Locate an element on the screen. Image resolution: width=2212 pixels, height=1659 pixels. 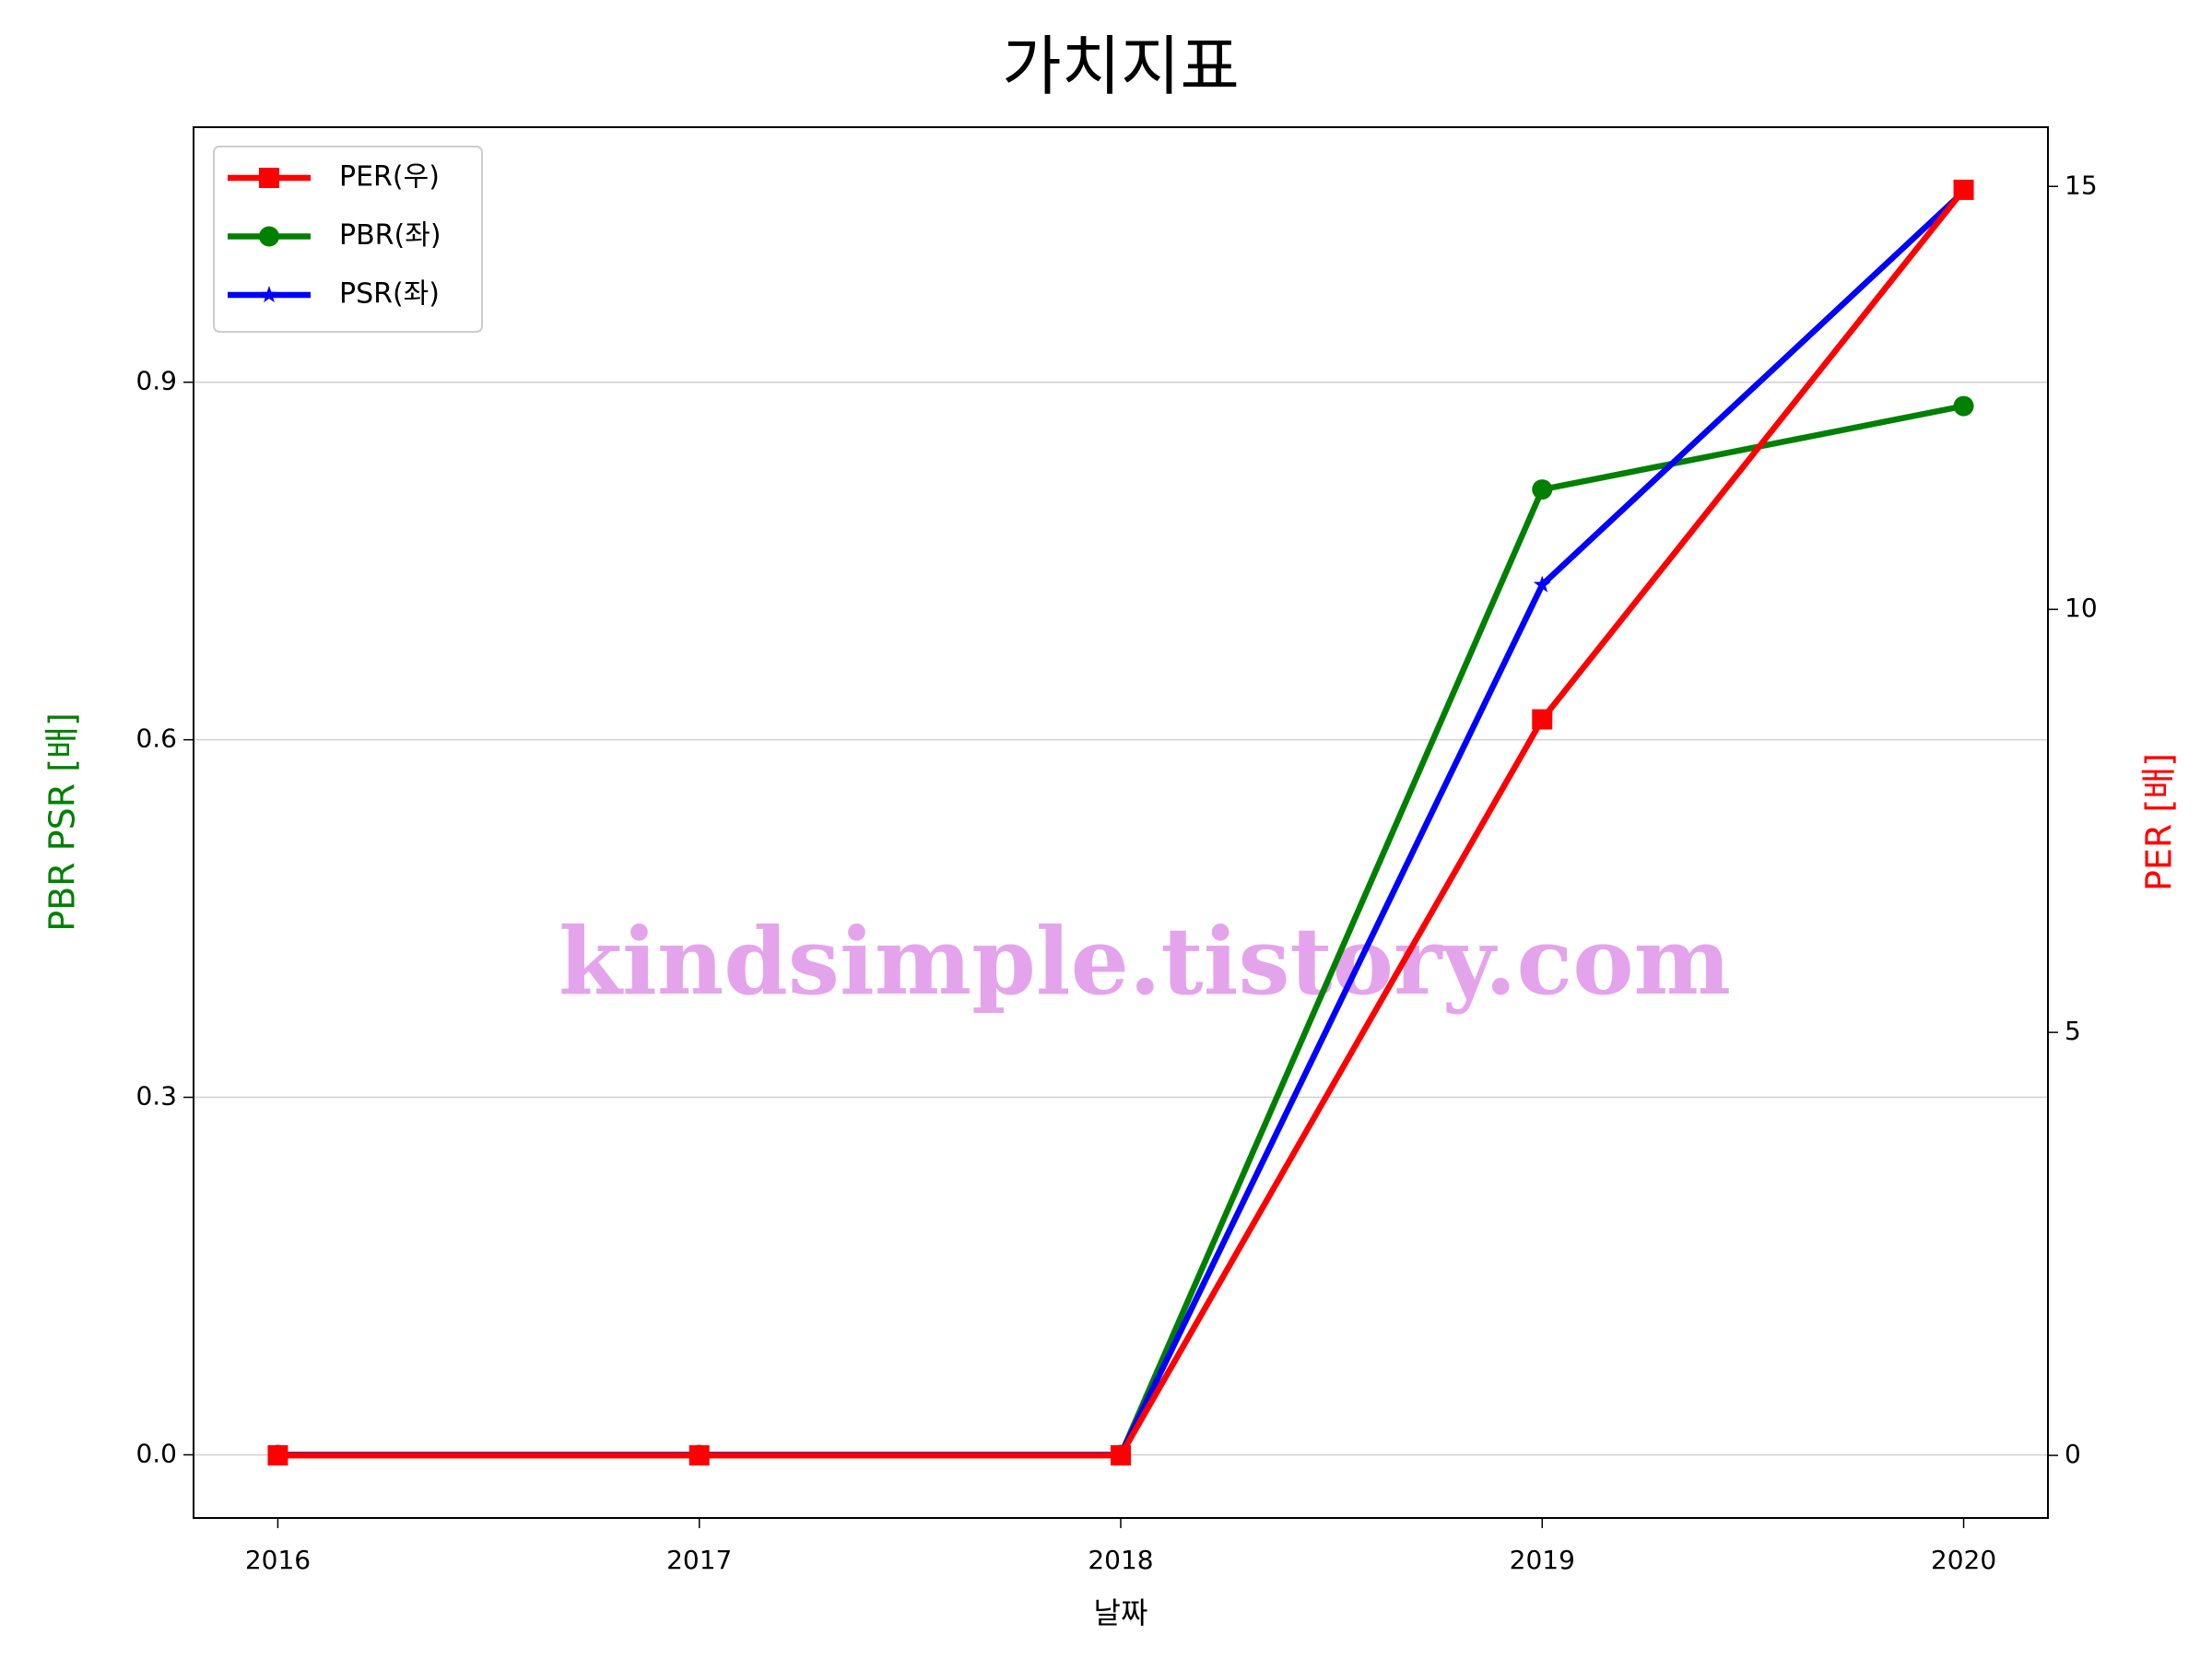
x-tick-label: 2016 is located at coordinates (278, 1560).